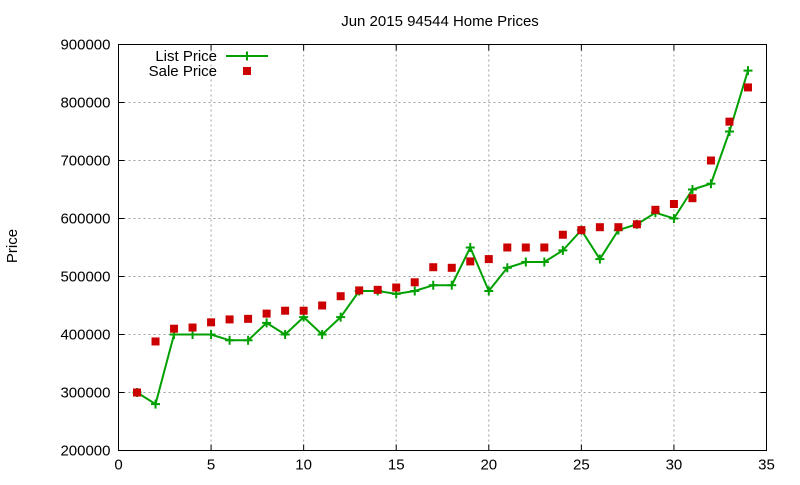  Describe the element at coordinates (211, 465) in the screenshot. I see `x-tick-label: 5` at that location.